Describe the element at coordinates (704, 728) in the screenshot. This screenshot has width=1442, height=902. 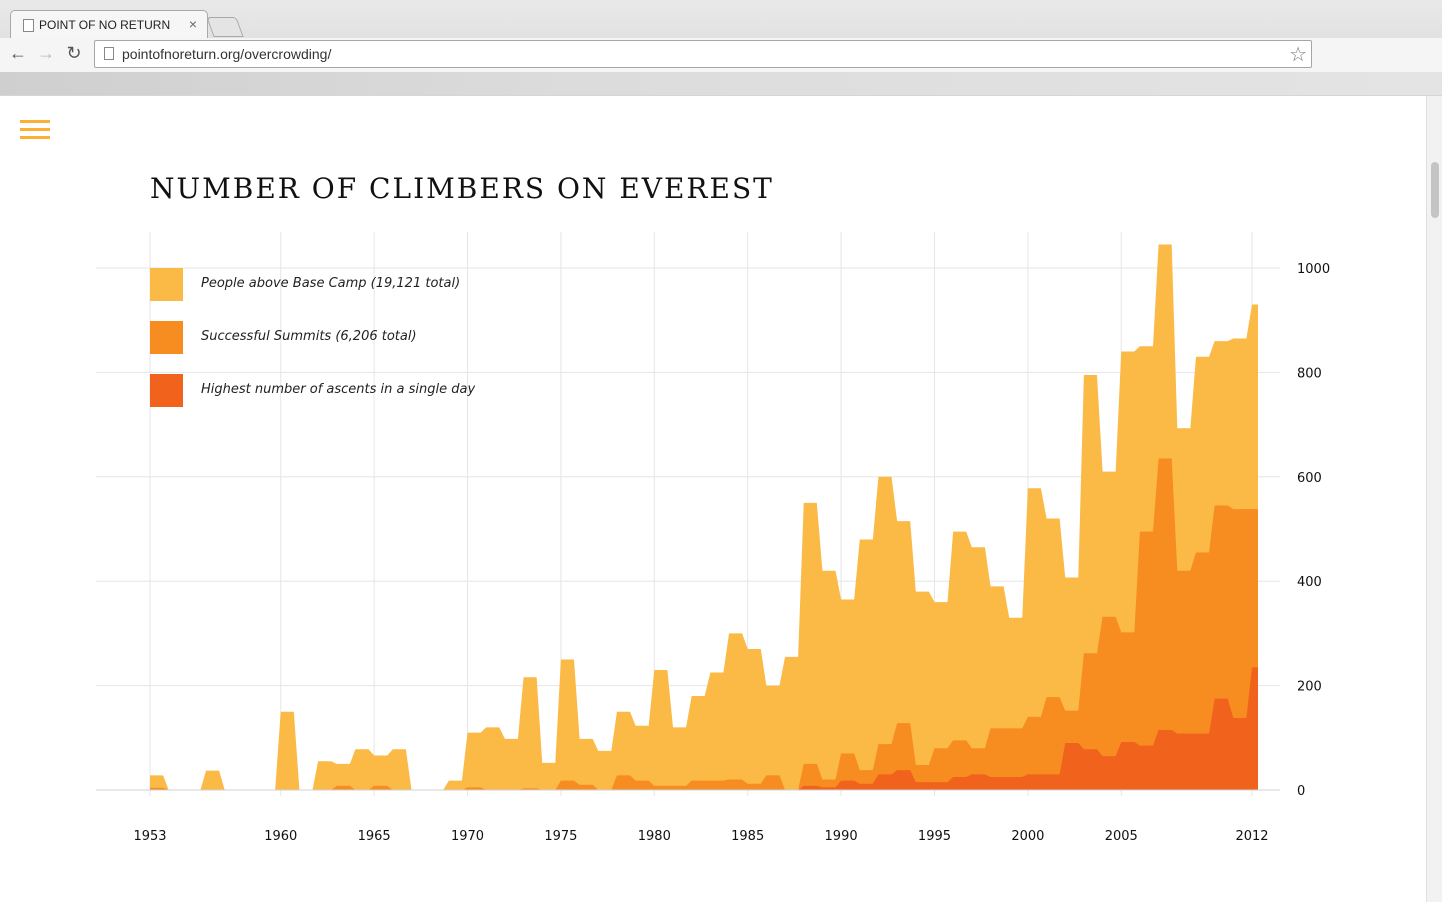
I see `area-single-day` at that location.